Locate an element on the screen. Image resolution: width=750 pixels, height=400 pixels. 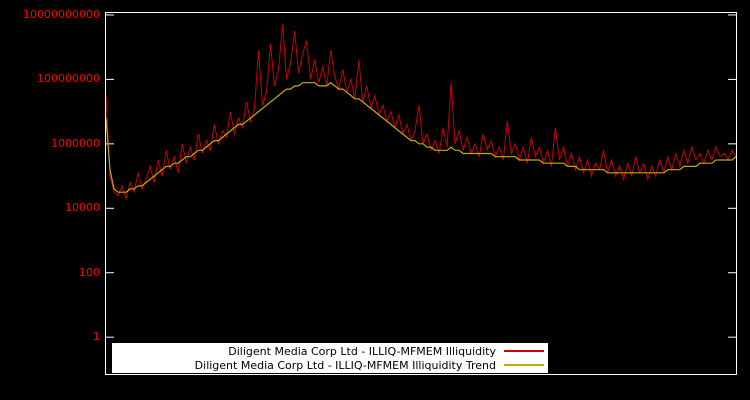
legend-line-sample-trend is located at coordinates (524, 365).